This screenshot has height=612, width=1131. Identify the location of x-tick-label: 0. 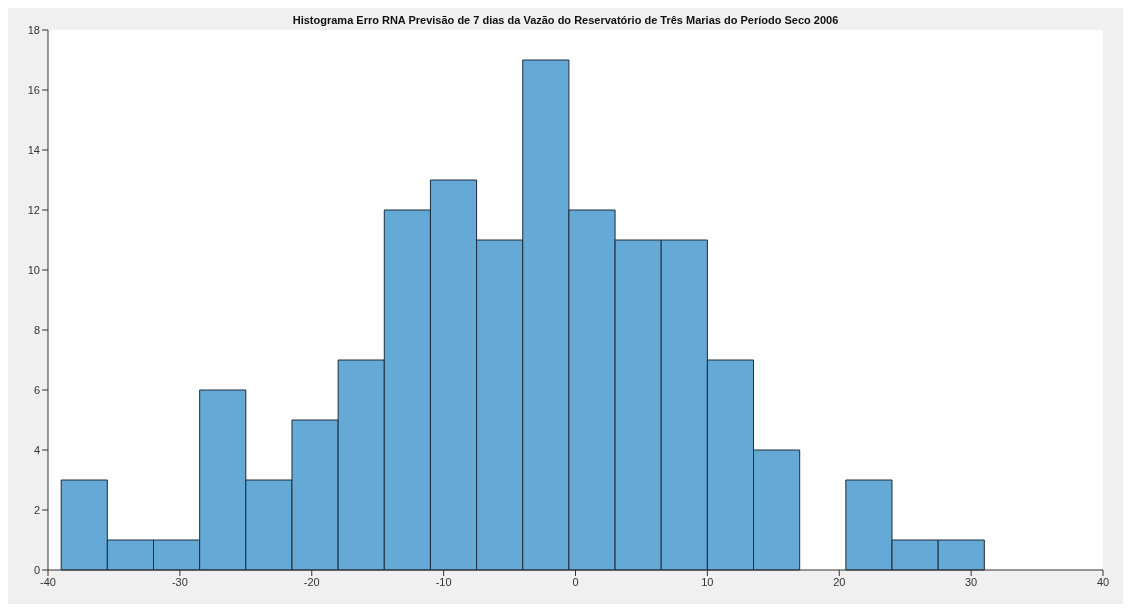
(575, 581).